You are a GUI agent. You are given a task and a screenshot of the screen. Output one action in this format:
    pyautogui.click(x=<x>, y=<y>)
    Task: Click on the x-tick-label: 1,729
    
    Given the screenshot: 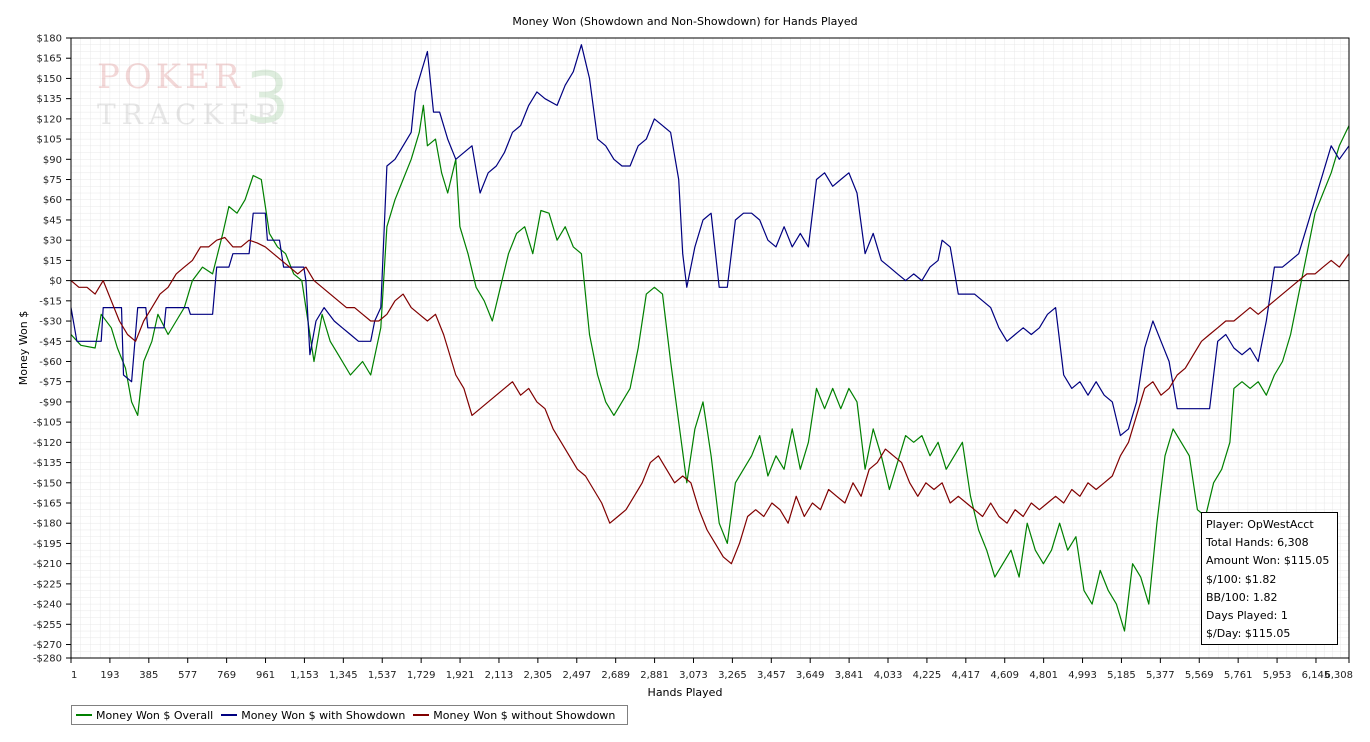 What is the action you would take?
    pyautogui.click(x=421, y=675)
    